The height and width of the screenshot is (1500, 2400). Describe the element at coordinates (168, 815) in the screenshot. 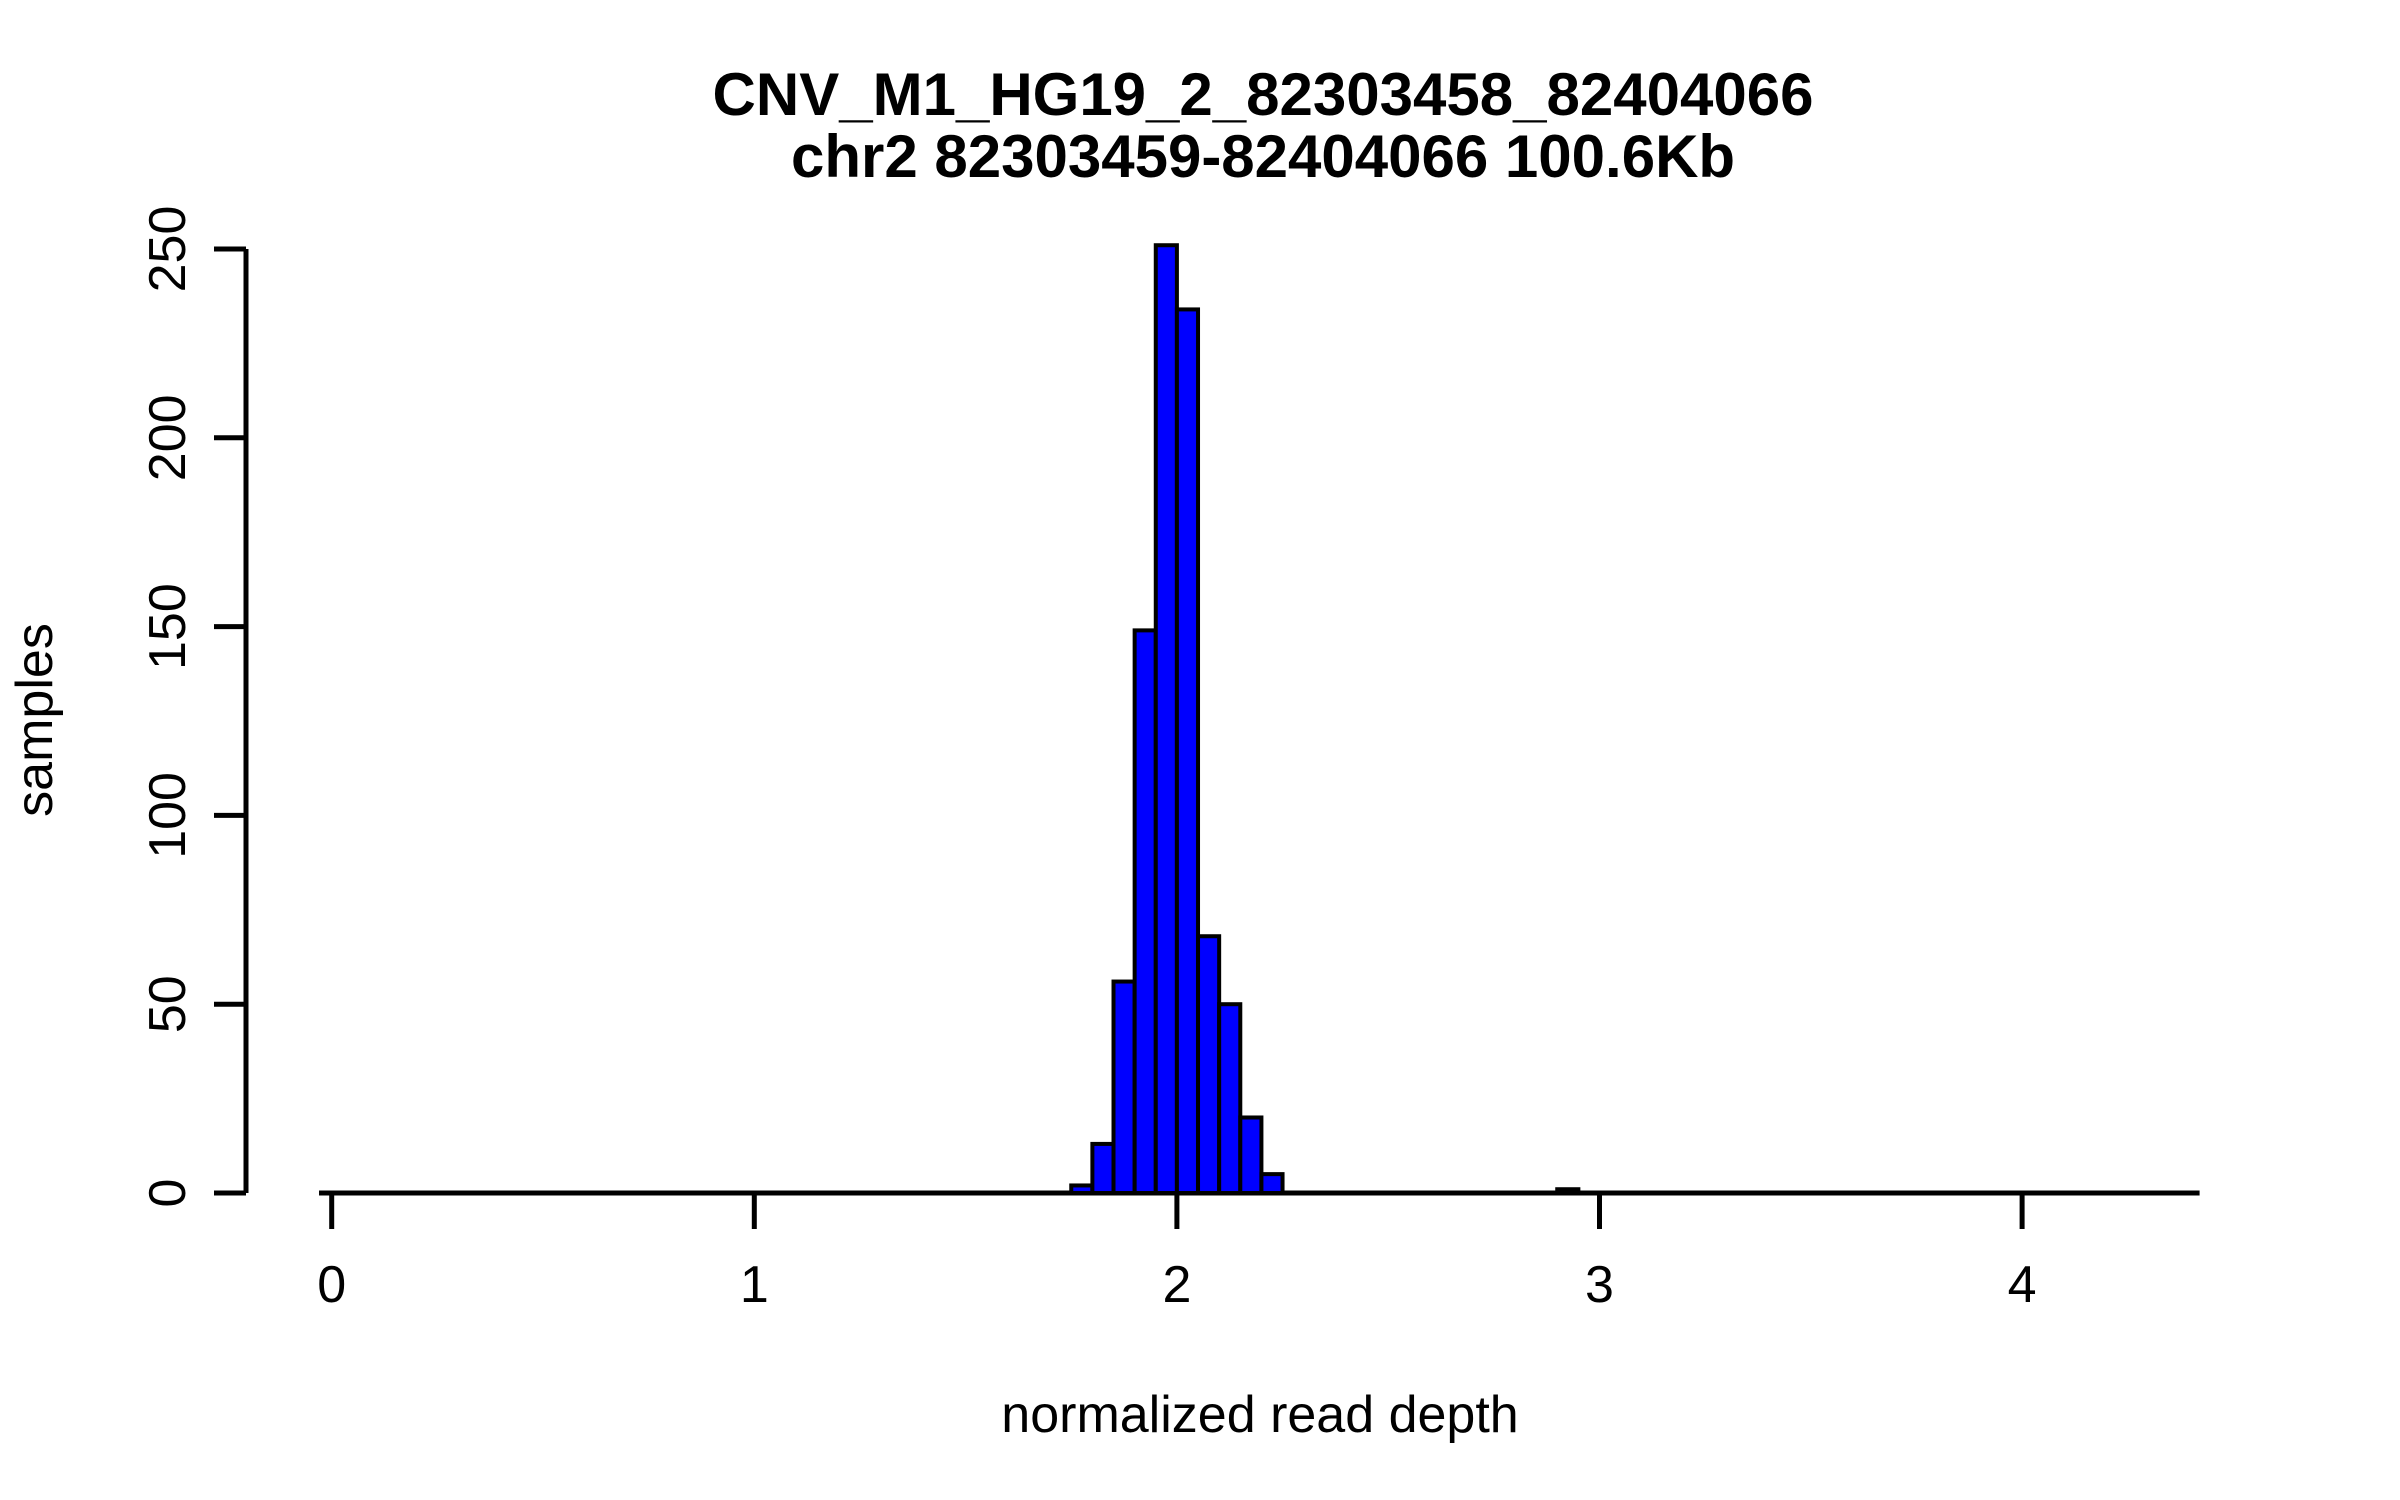

I see `y-tick-label: 100` at that location.